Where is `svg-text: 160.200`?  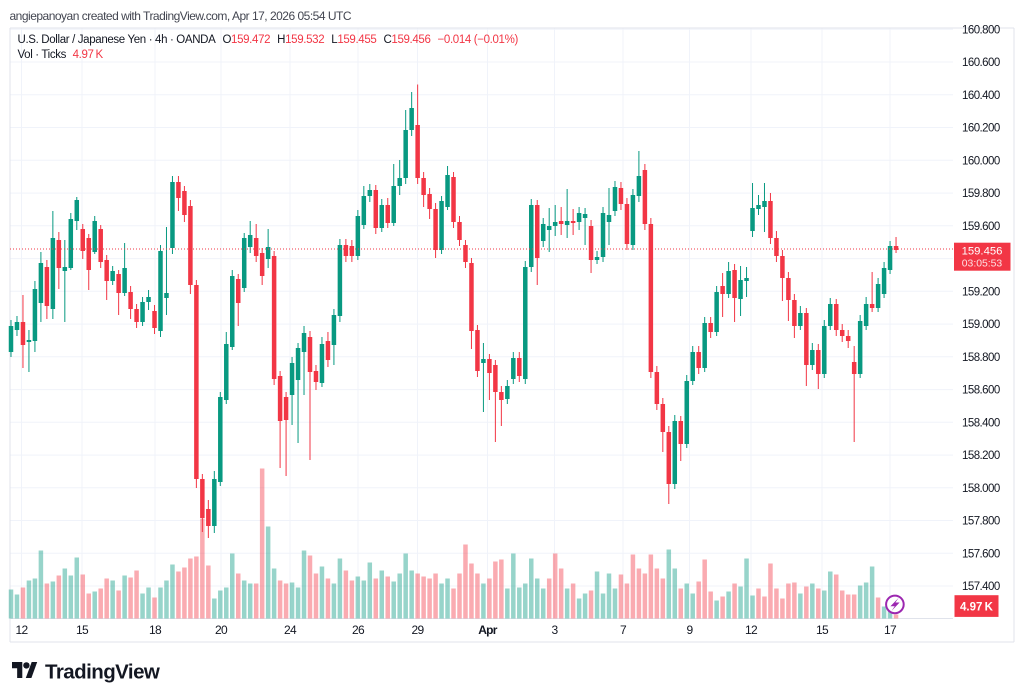
svg-text: 160.200 is located at coordinates (981, 129).